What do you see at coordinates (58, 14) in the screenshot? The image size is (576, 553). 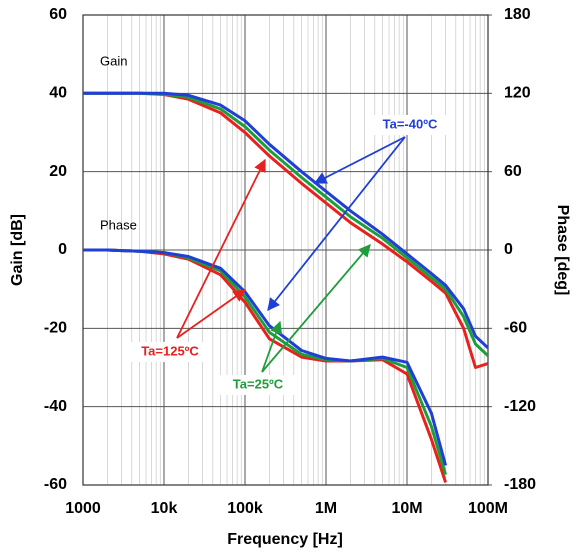 I see `y-tick-label: 60` at bounding box center [58, 14].